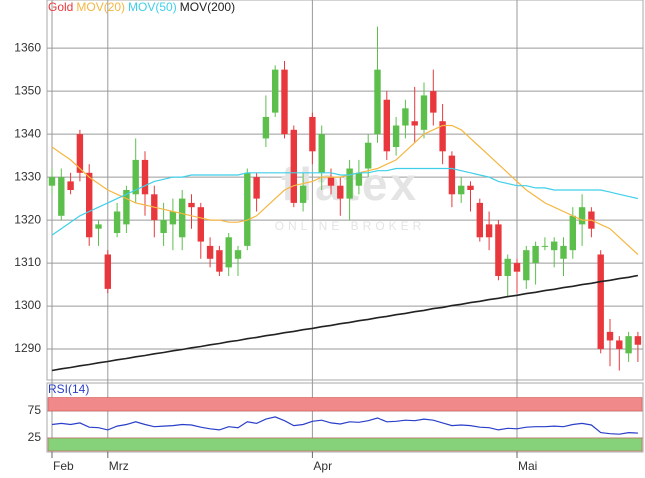 The image size is (645, 478). Describe the element at coordinates (35, 437) in the screenshot. I see `y-tick-label: 25` at that location.